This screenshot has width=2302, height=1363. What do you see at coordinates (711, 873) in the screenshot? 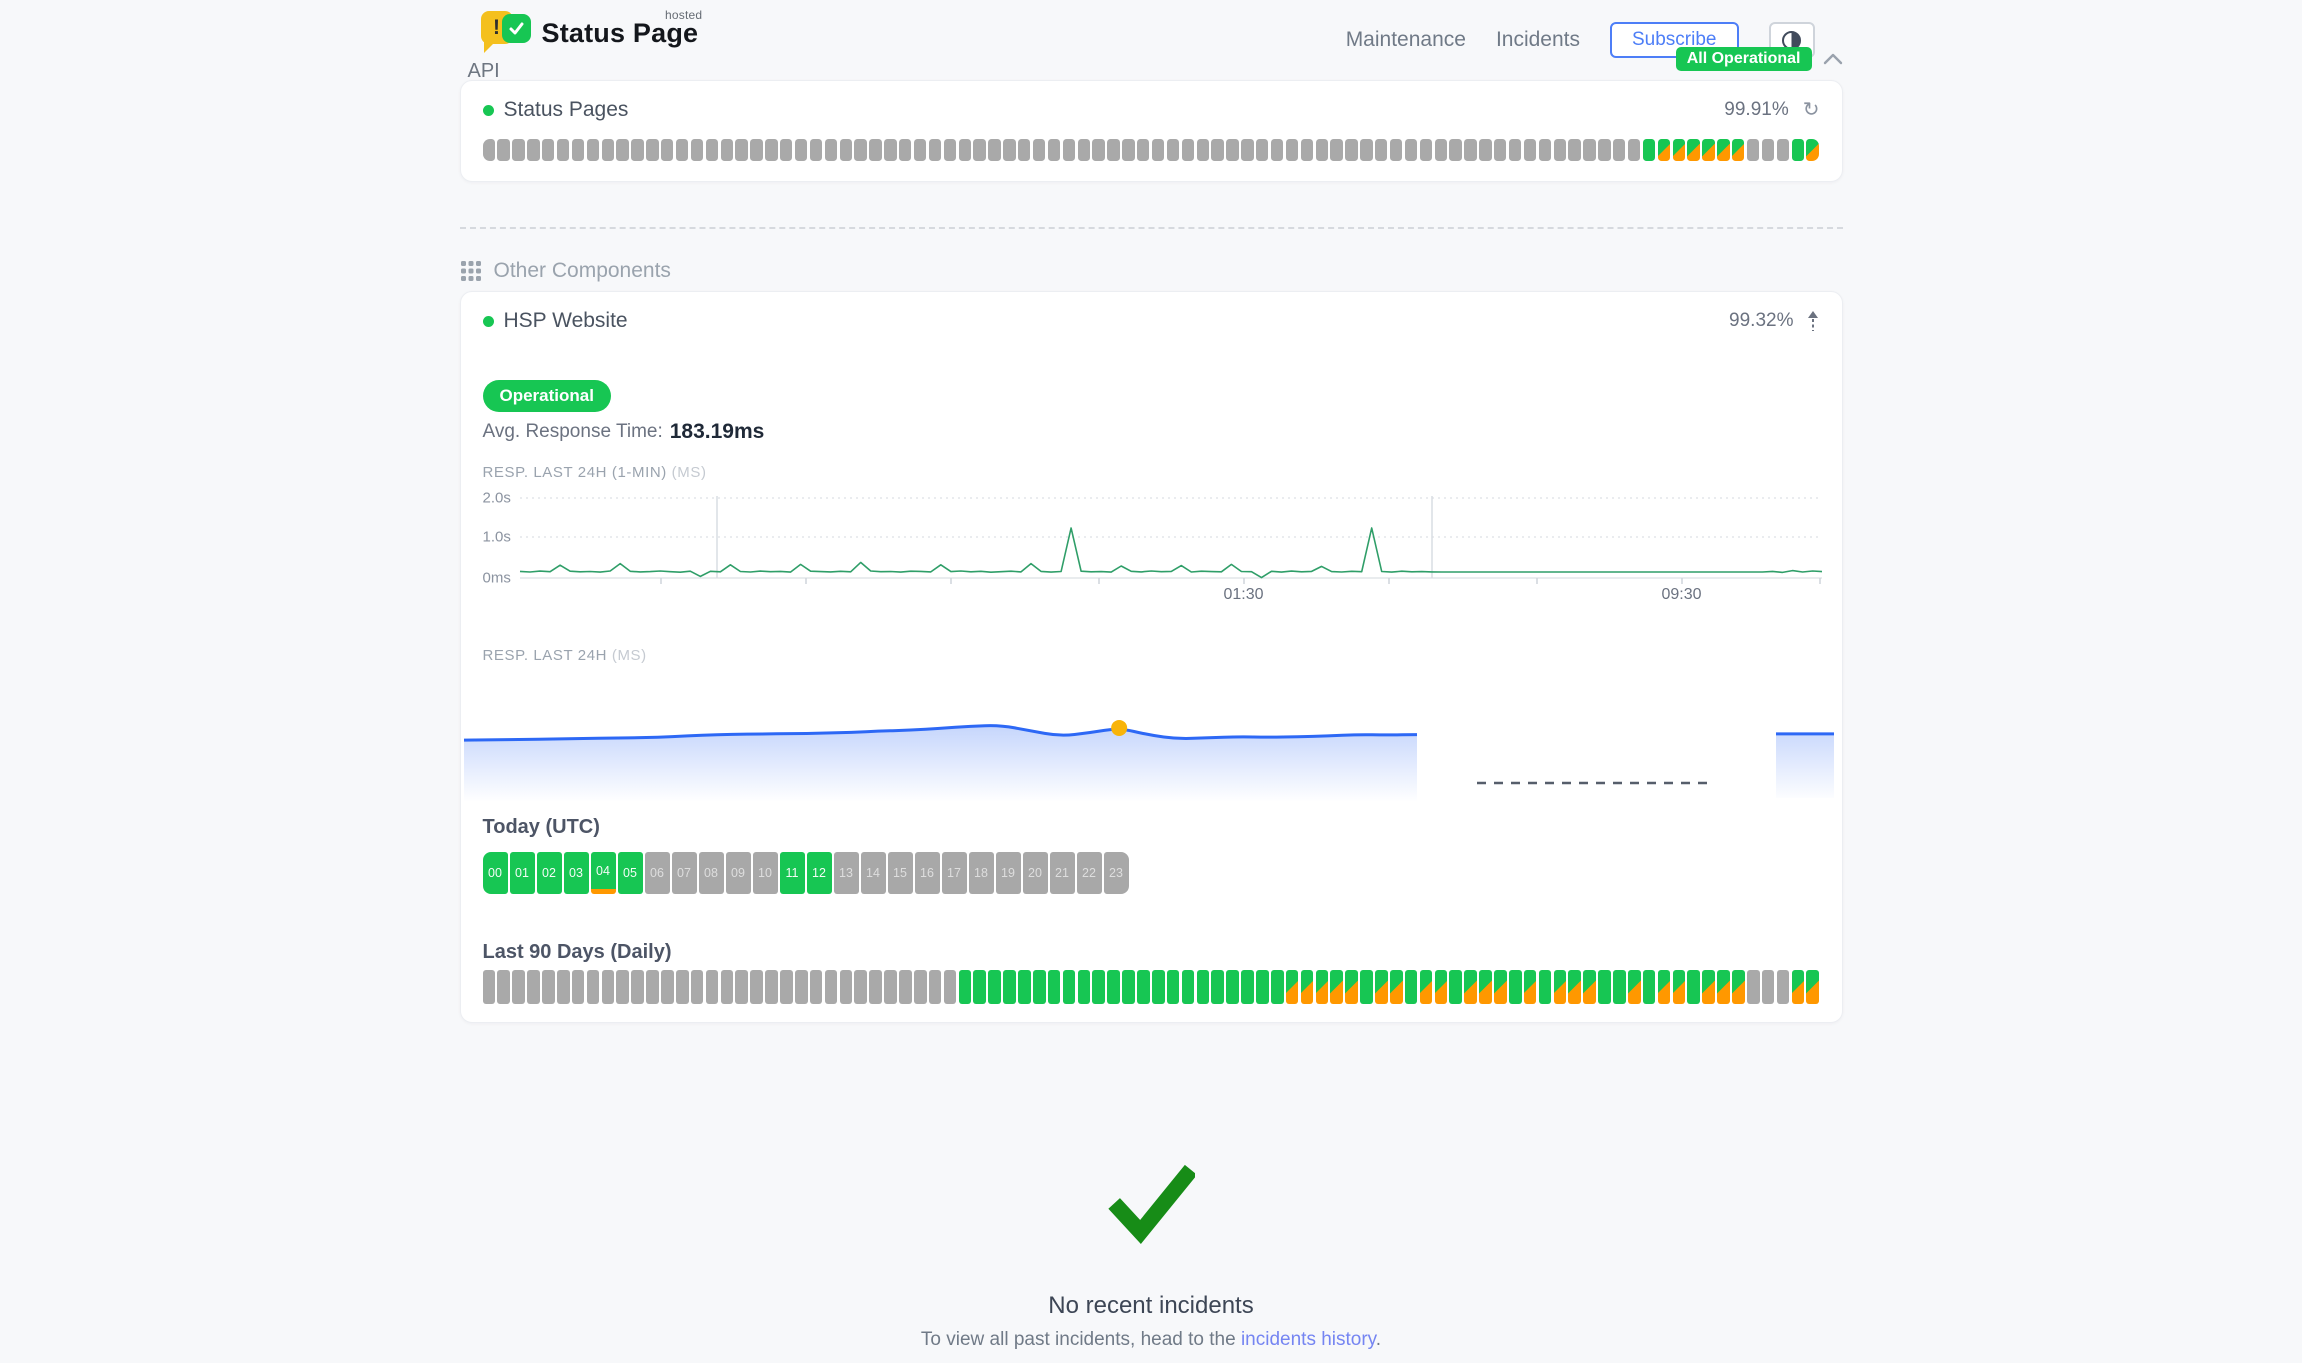
I see `hour-cell-08: 08` at bounding box center [711, 873].